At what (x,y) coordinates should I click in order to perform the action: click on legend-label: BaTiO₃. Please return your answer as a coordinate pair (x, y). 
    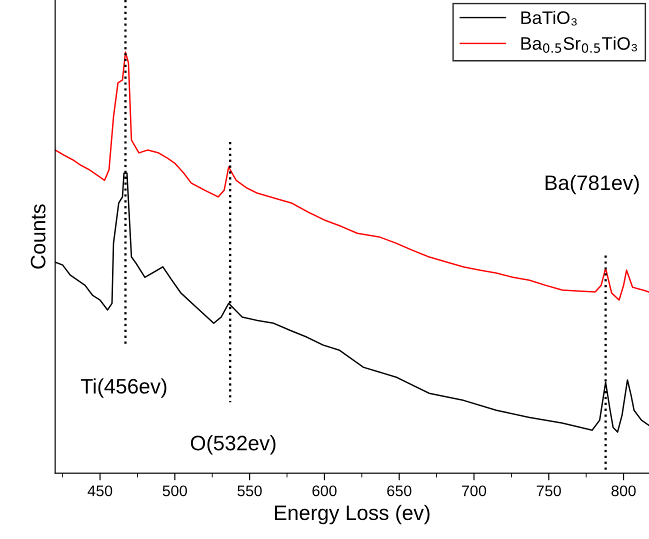
    Looking at the image, I should click on (549, 18).